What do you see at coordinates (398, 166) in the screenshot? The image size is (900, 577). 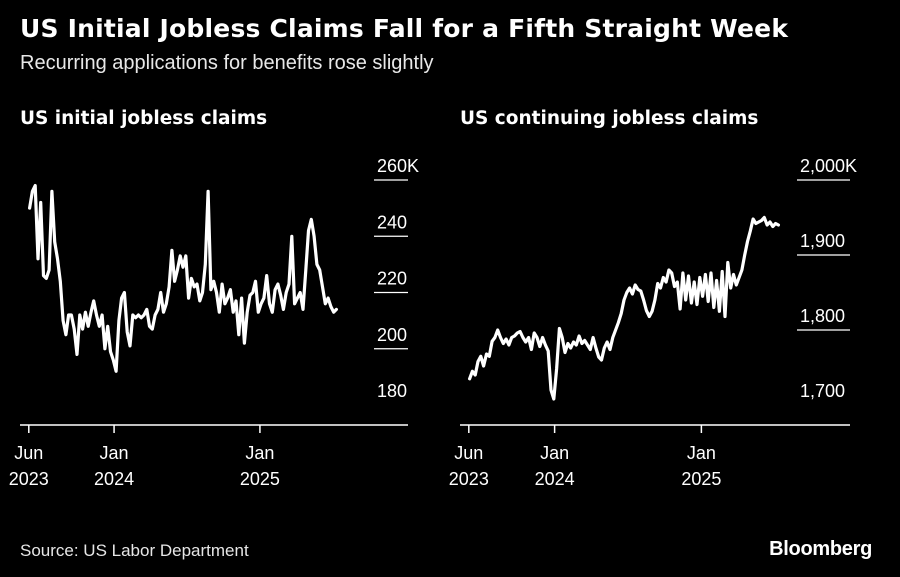 I see `initial-y-tick-label: 260K` at bounding box center [398, 166].